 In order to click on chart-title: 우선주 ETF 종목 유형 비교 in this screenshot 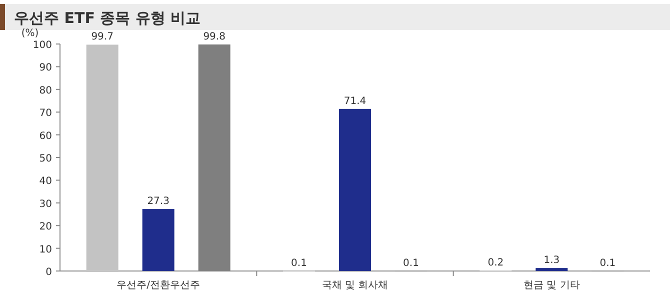, I will do `click(107, 18)`.